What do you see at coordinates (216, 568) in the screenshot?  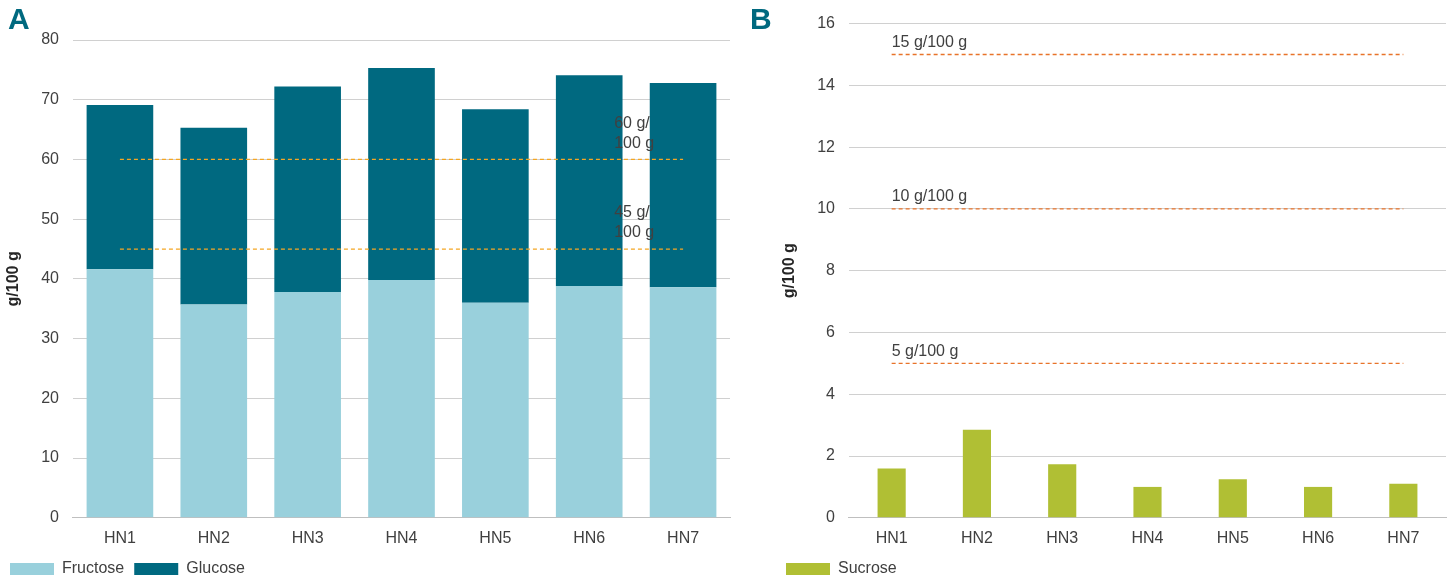 I see `legend-label: Glucose` at bounding box center [216, 568].